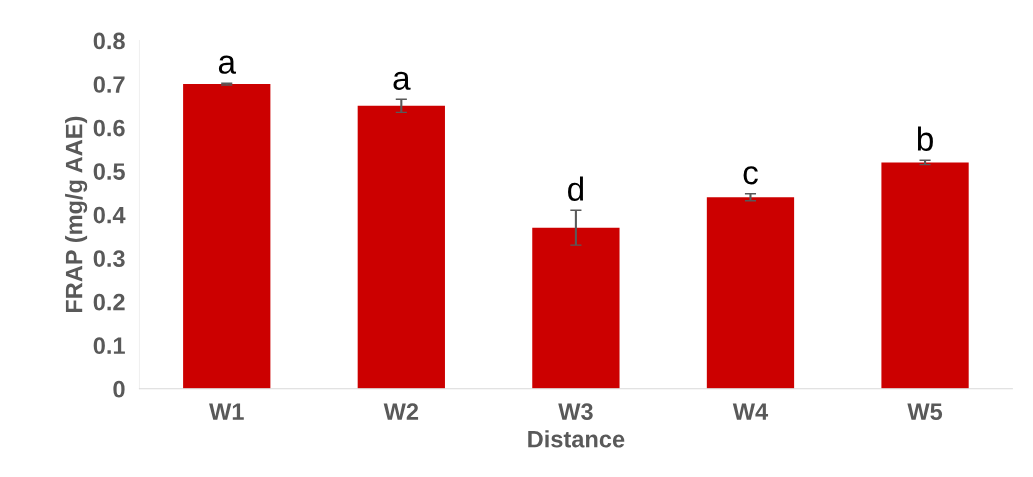  Describe the element at coordinates (109, 84) in the screenshot. I see `y-tick-label: 0.7` at that location.